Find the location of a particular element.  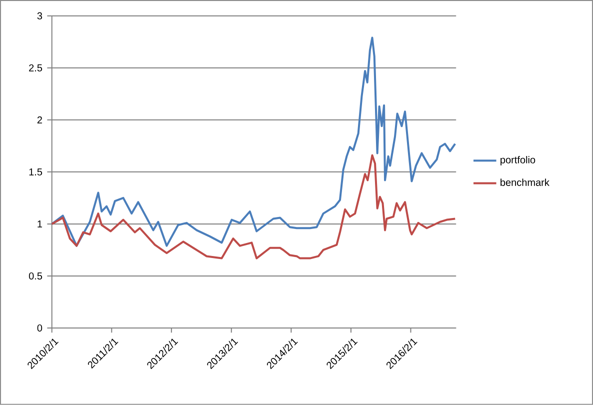

y-tick-label: 1.5 is located at coordinates (35, 172).